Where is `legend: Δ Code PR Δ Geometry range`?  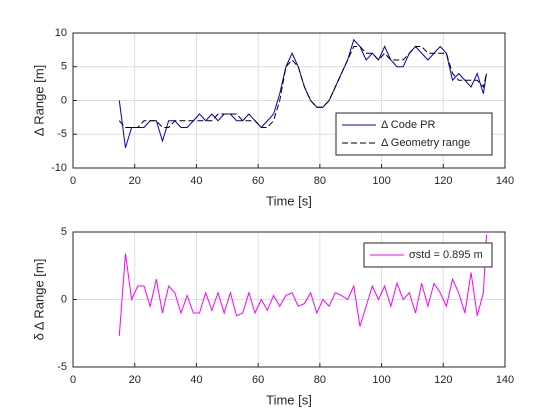
legend: Δ Code PR Δ Geometry range is located at coordinates (414, 134).